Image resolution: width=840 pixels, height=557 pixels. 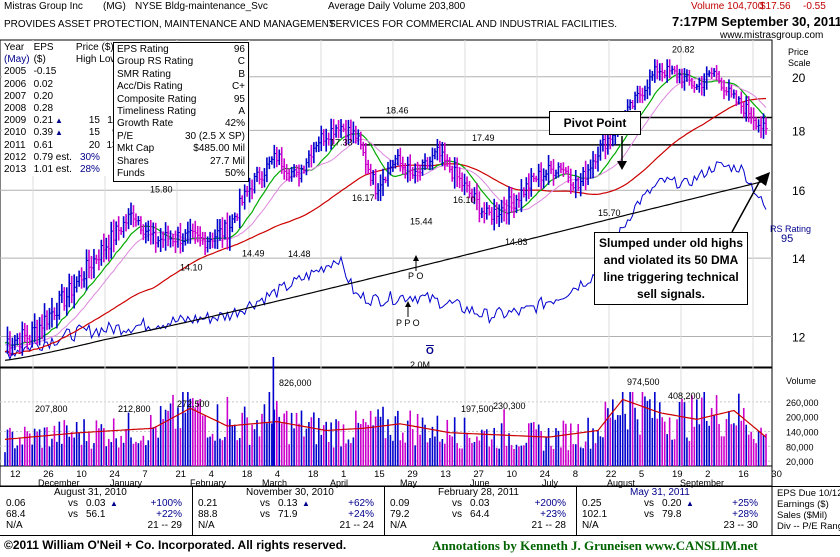 What do you see at coordinates (409, 483) in the screenshot?
I see `x-month-label: May` at bounding box center [409, 483].